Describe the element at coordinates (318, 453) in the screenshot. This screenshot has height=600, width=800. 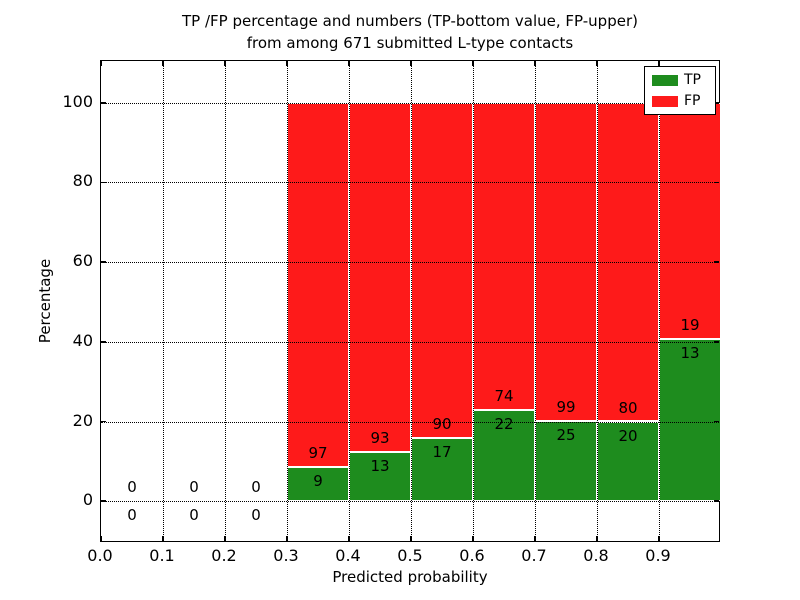
I see `fp-count-label: 97` at that location.